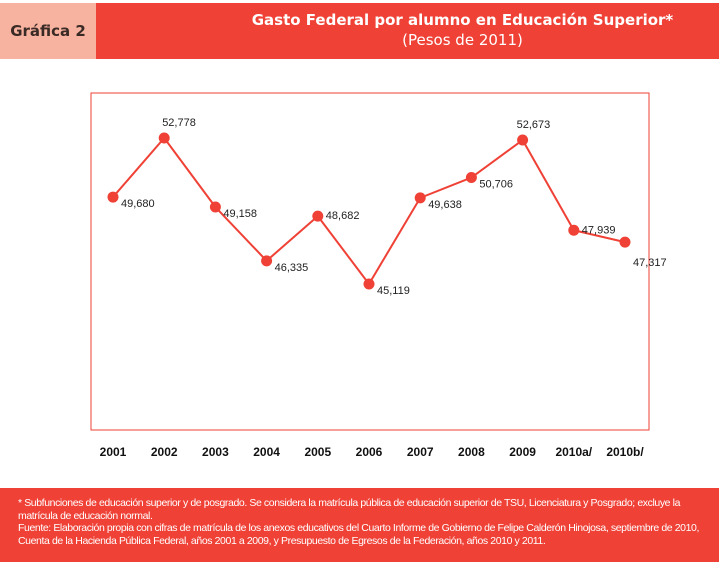  I want to click on x-tick-label: 2010a/, so click(573, 452).